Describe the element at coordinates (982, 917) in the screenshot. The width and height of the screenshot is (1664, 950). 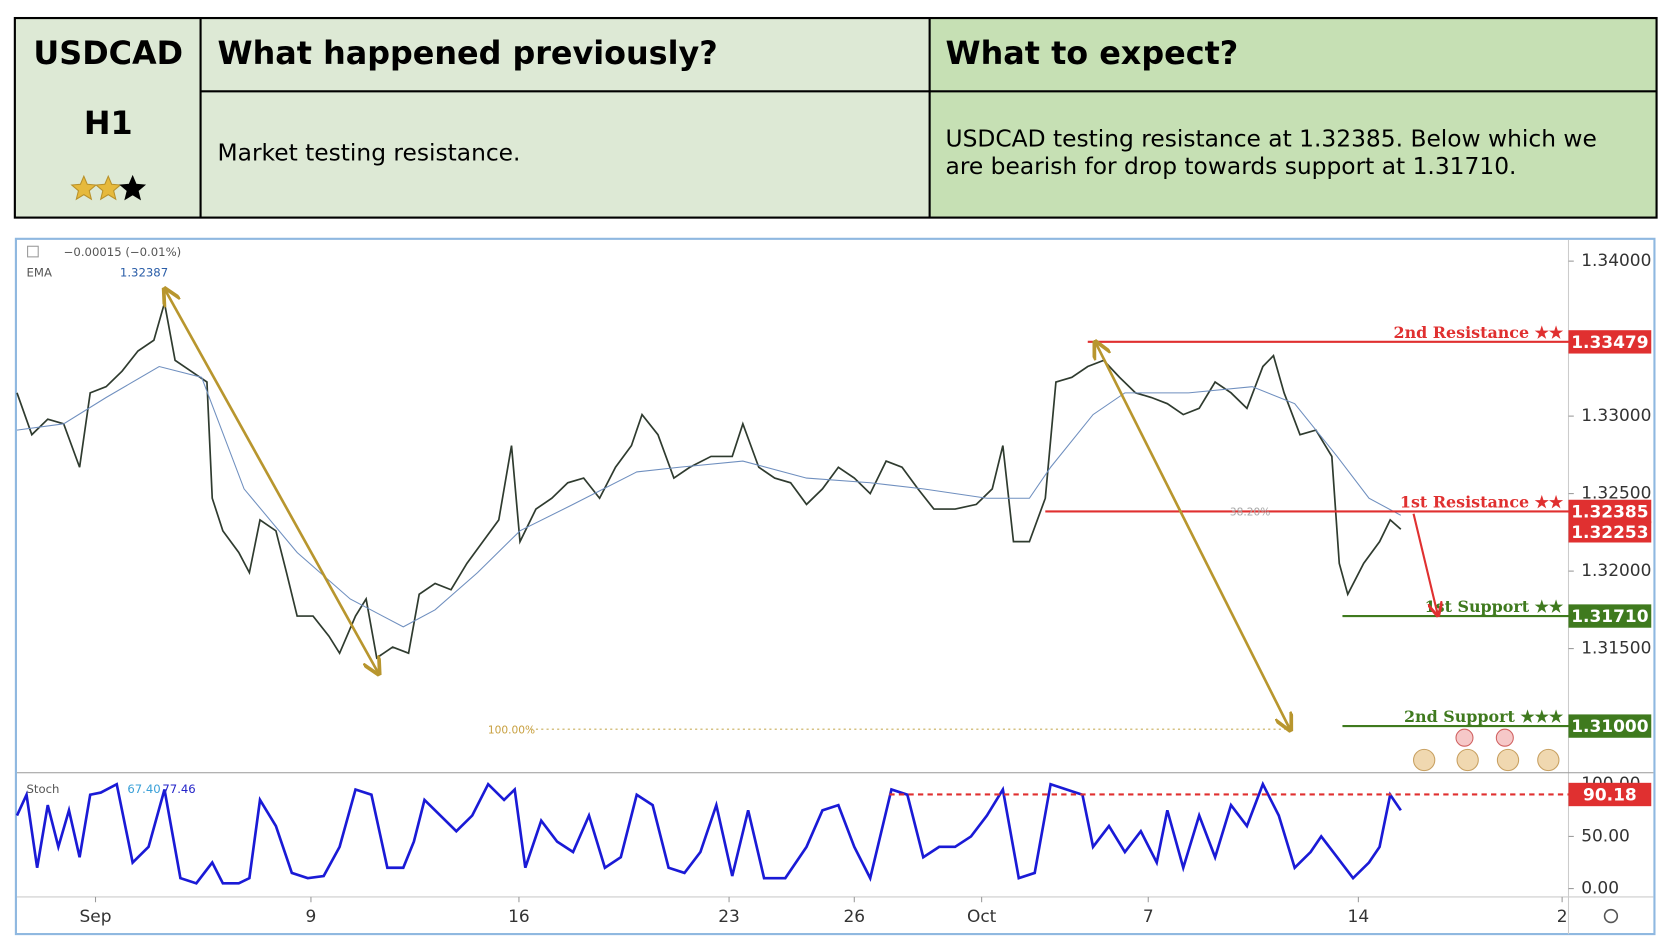
I see `x-tick-label: Oct` at that location.